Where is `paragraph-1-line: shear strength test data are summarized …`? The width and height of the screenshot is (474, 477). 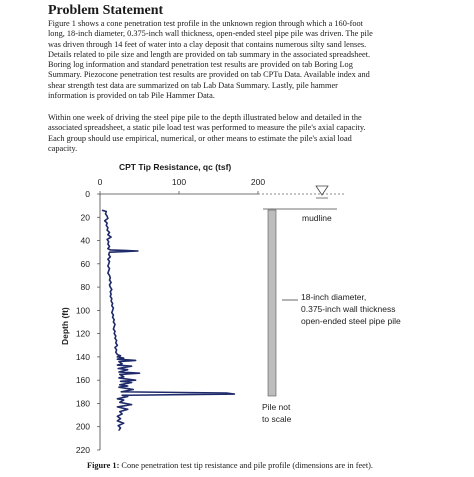 paragraph-1-line: shear strength test data are summarized … is located at coordinates (193, 85).